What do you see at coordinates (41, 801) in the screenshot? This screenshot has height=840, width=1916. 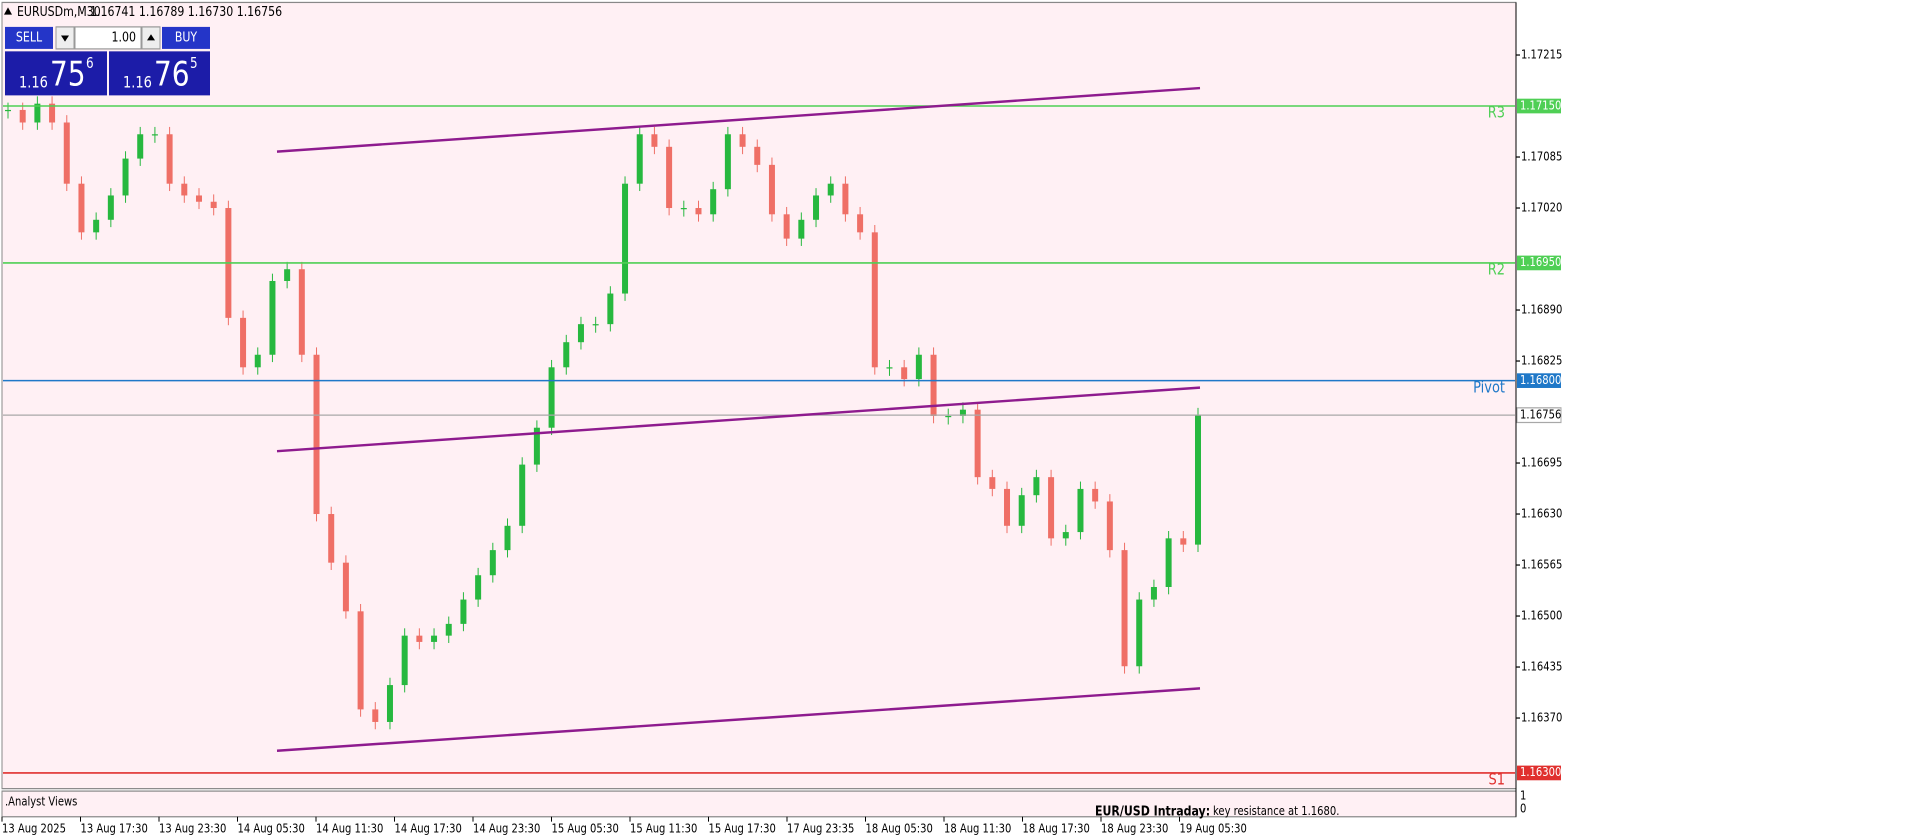 I see `indicator-name: .Analyst Views` at bounding box center [41, 801].